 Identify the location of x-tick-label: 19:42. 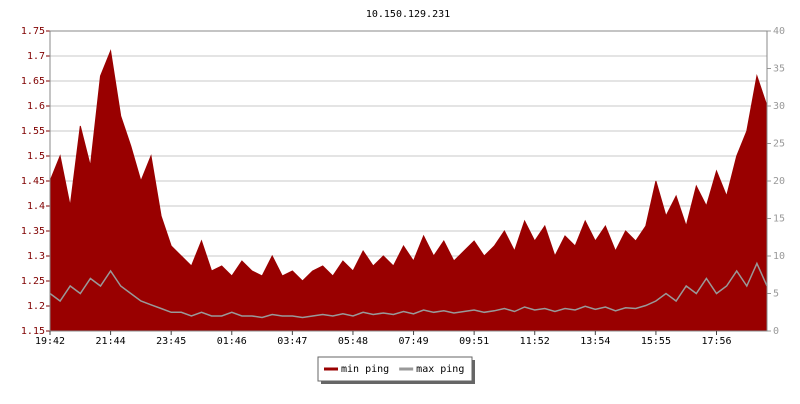
(50, 341).